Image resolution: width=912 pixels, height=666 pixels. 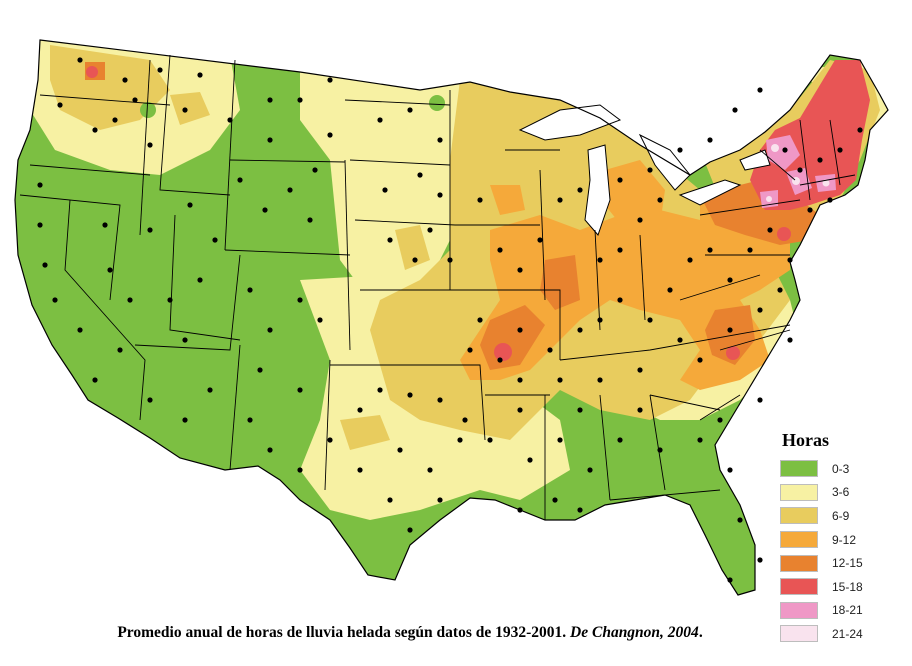 I want to click on legend-label: 0-3, so click(x=841, y=468).